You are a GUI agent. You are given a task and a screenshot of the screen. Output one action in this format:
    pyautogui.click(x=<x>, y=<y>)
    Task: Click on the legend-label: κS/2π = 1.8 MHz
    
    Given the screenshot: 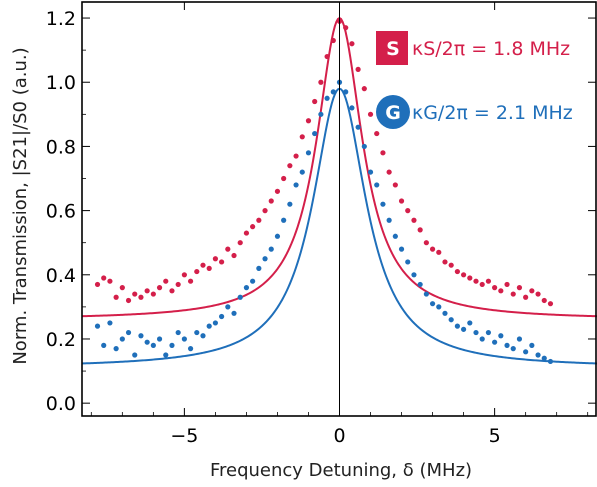 What is the action you would take?
    pyautogui.click(x=491, y=49)
    